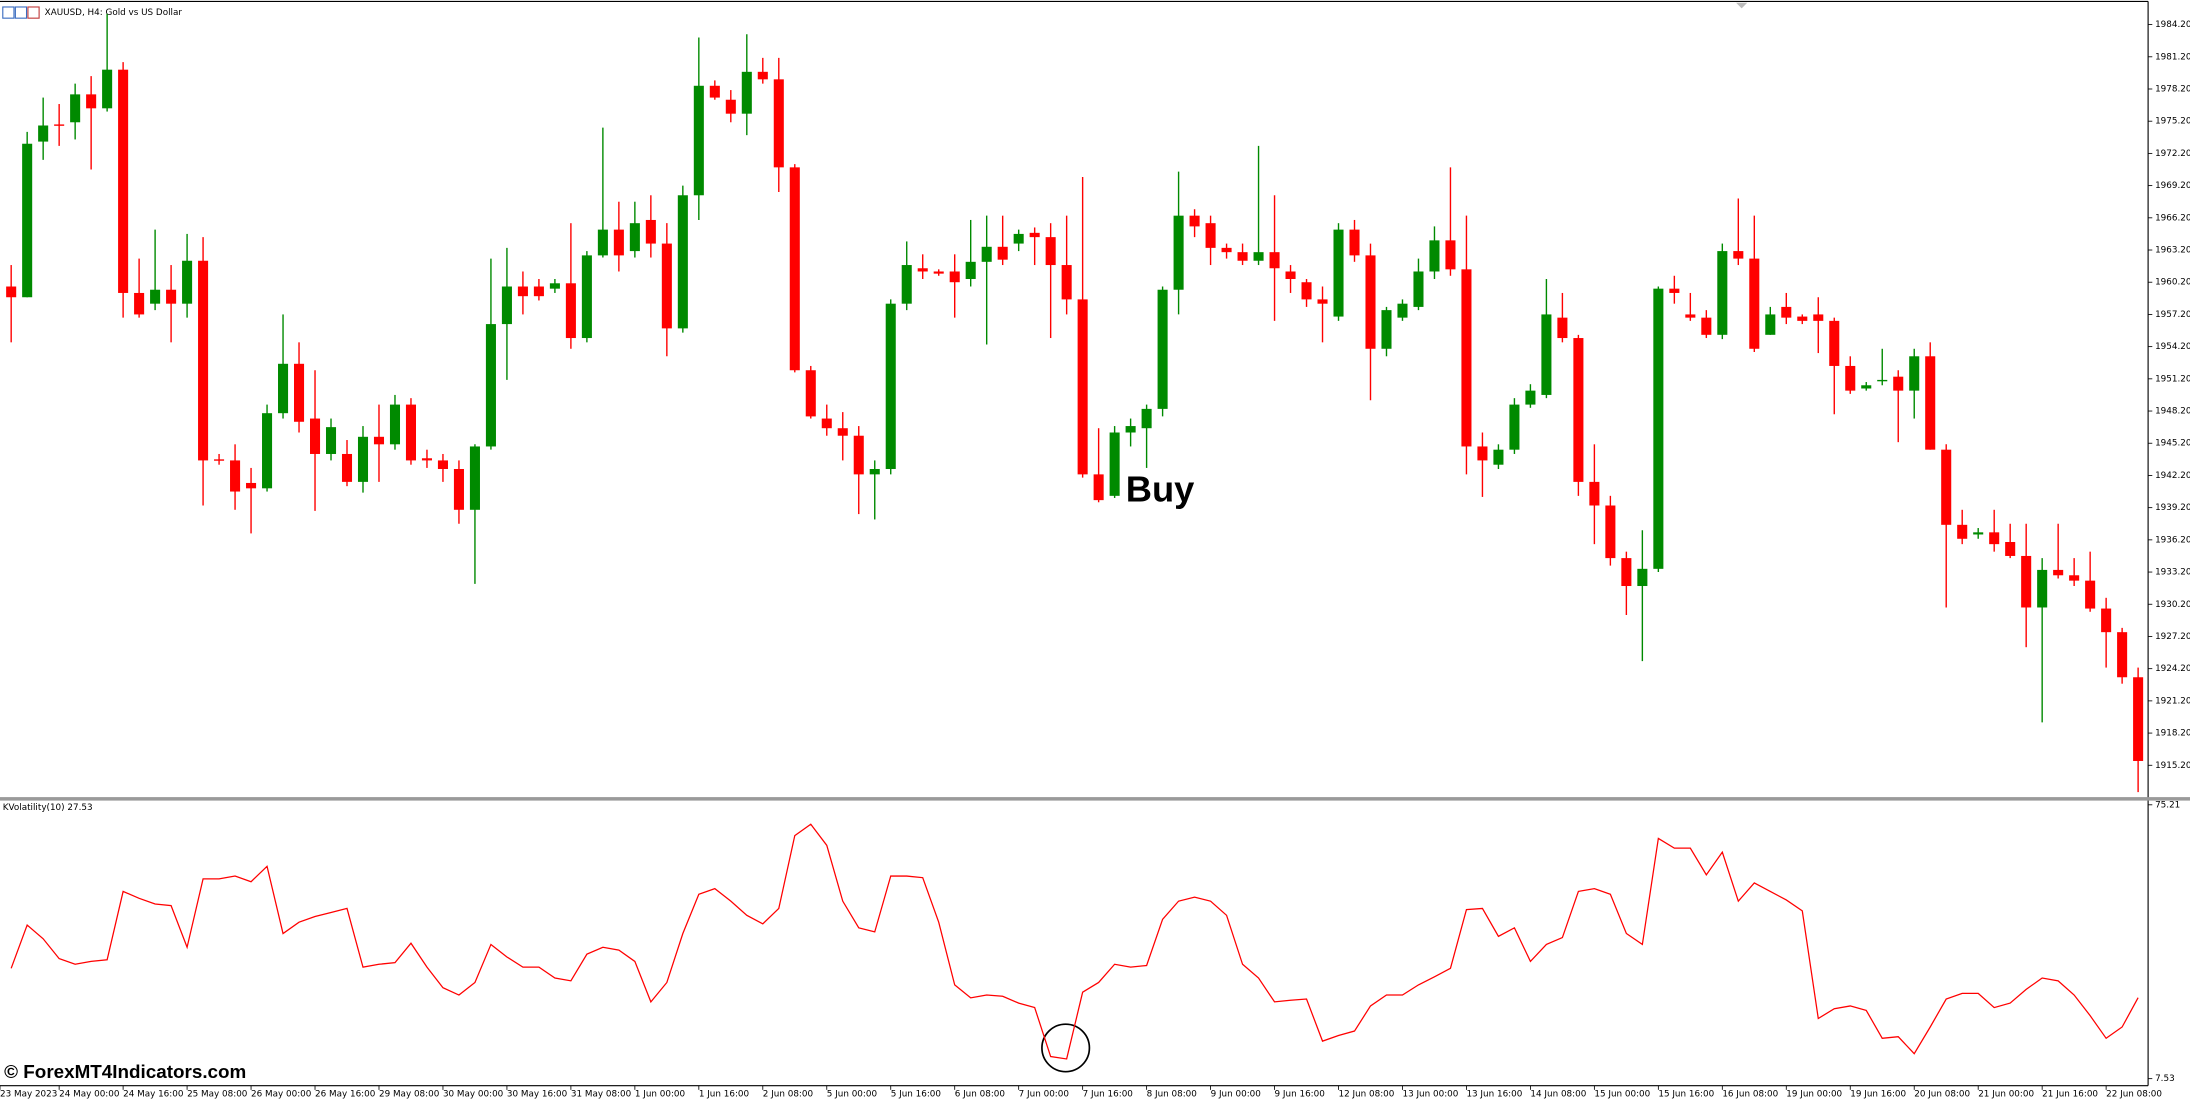 Image resolution: width=2190 pixels, height=1101 pixels. Describe the element at coordinates (2172, 669) in the screenshot. I see `y-tick-label: 1924.20` at that location.